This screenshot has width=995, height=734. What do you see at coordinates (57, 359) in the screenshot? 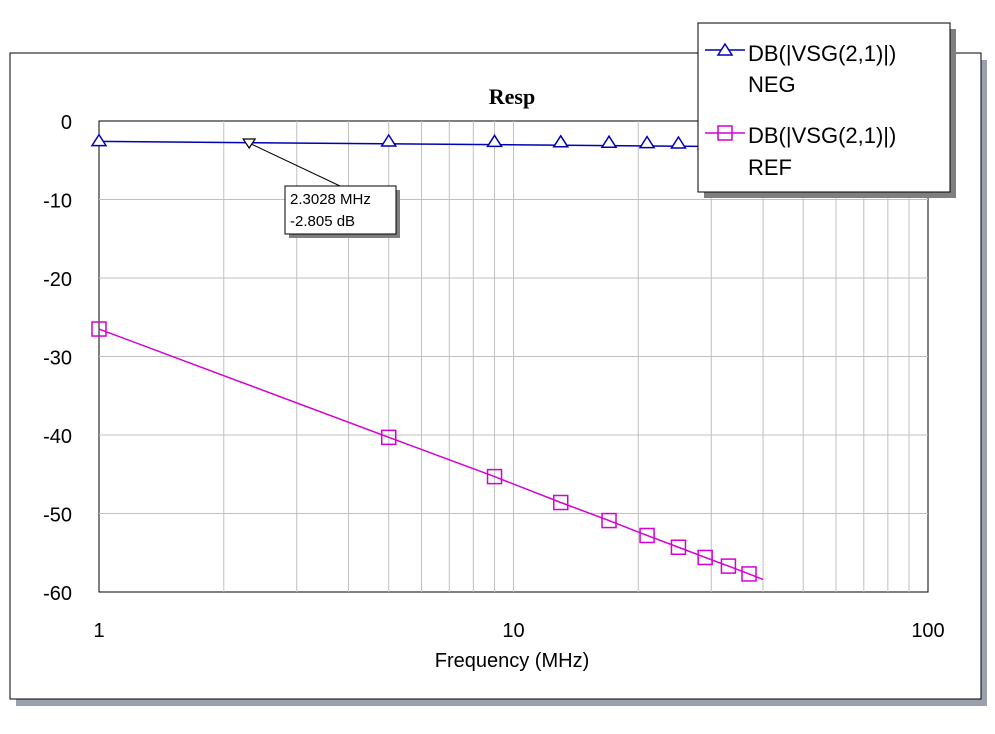
I see `y-tick-label: -30` at bounding box center [57, 359].